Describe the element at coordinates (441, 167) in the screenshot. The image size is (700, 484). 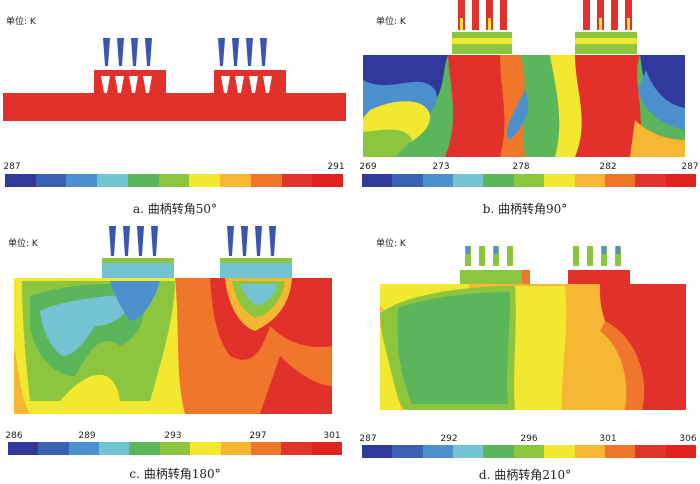
I see `scale-tick: 273` at that location.